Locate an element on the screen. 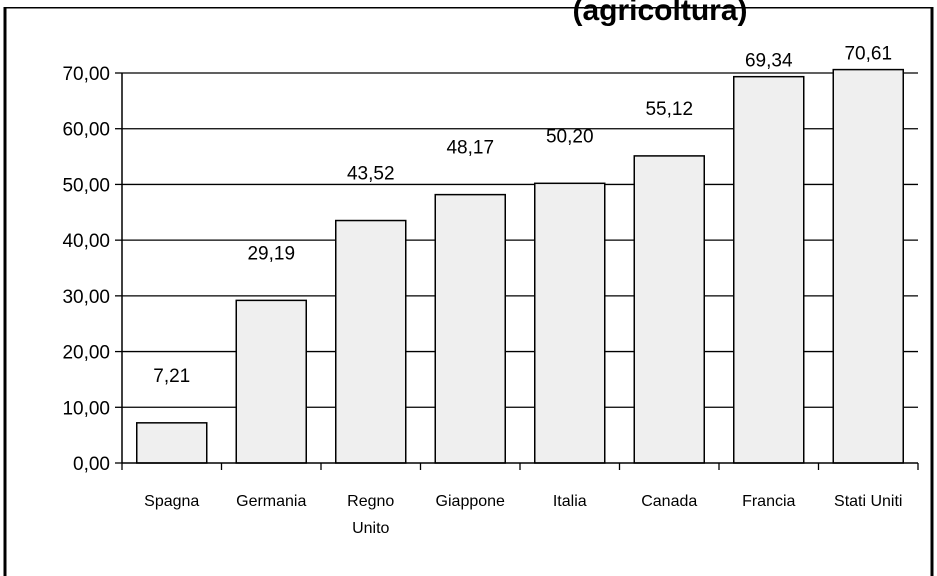 Image resolution: width=937 pixels, height=576 pixels. y-tick-label: 10,00 is located at coordinates (86, 408).